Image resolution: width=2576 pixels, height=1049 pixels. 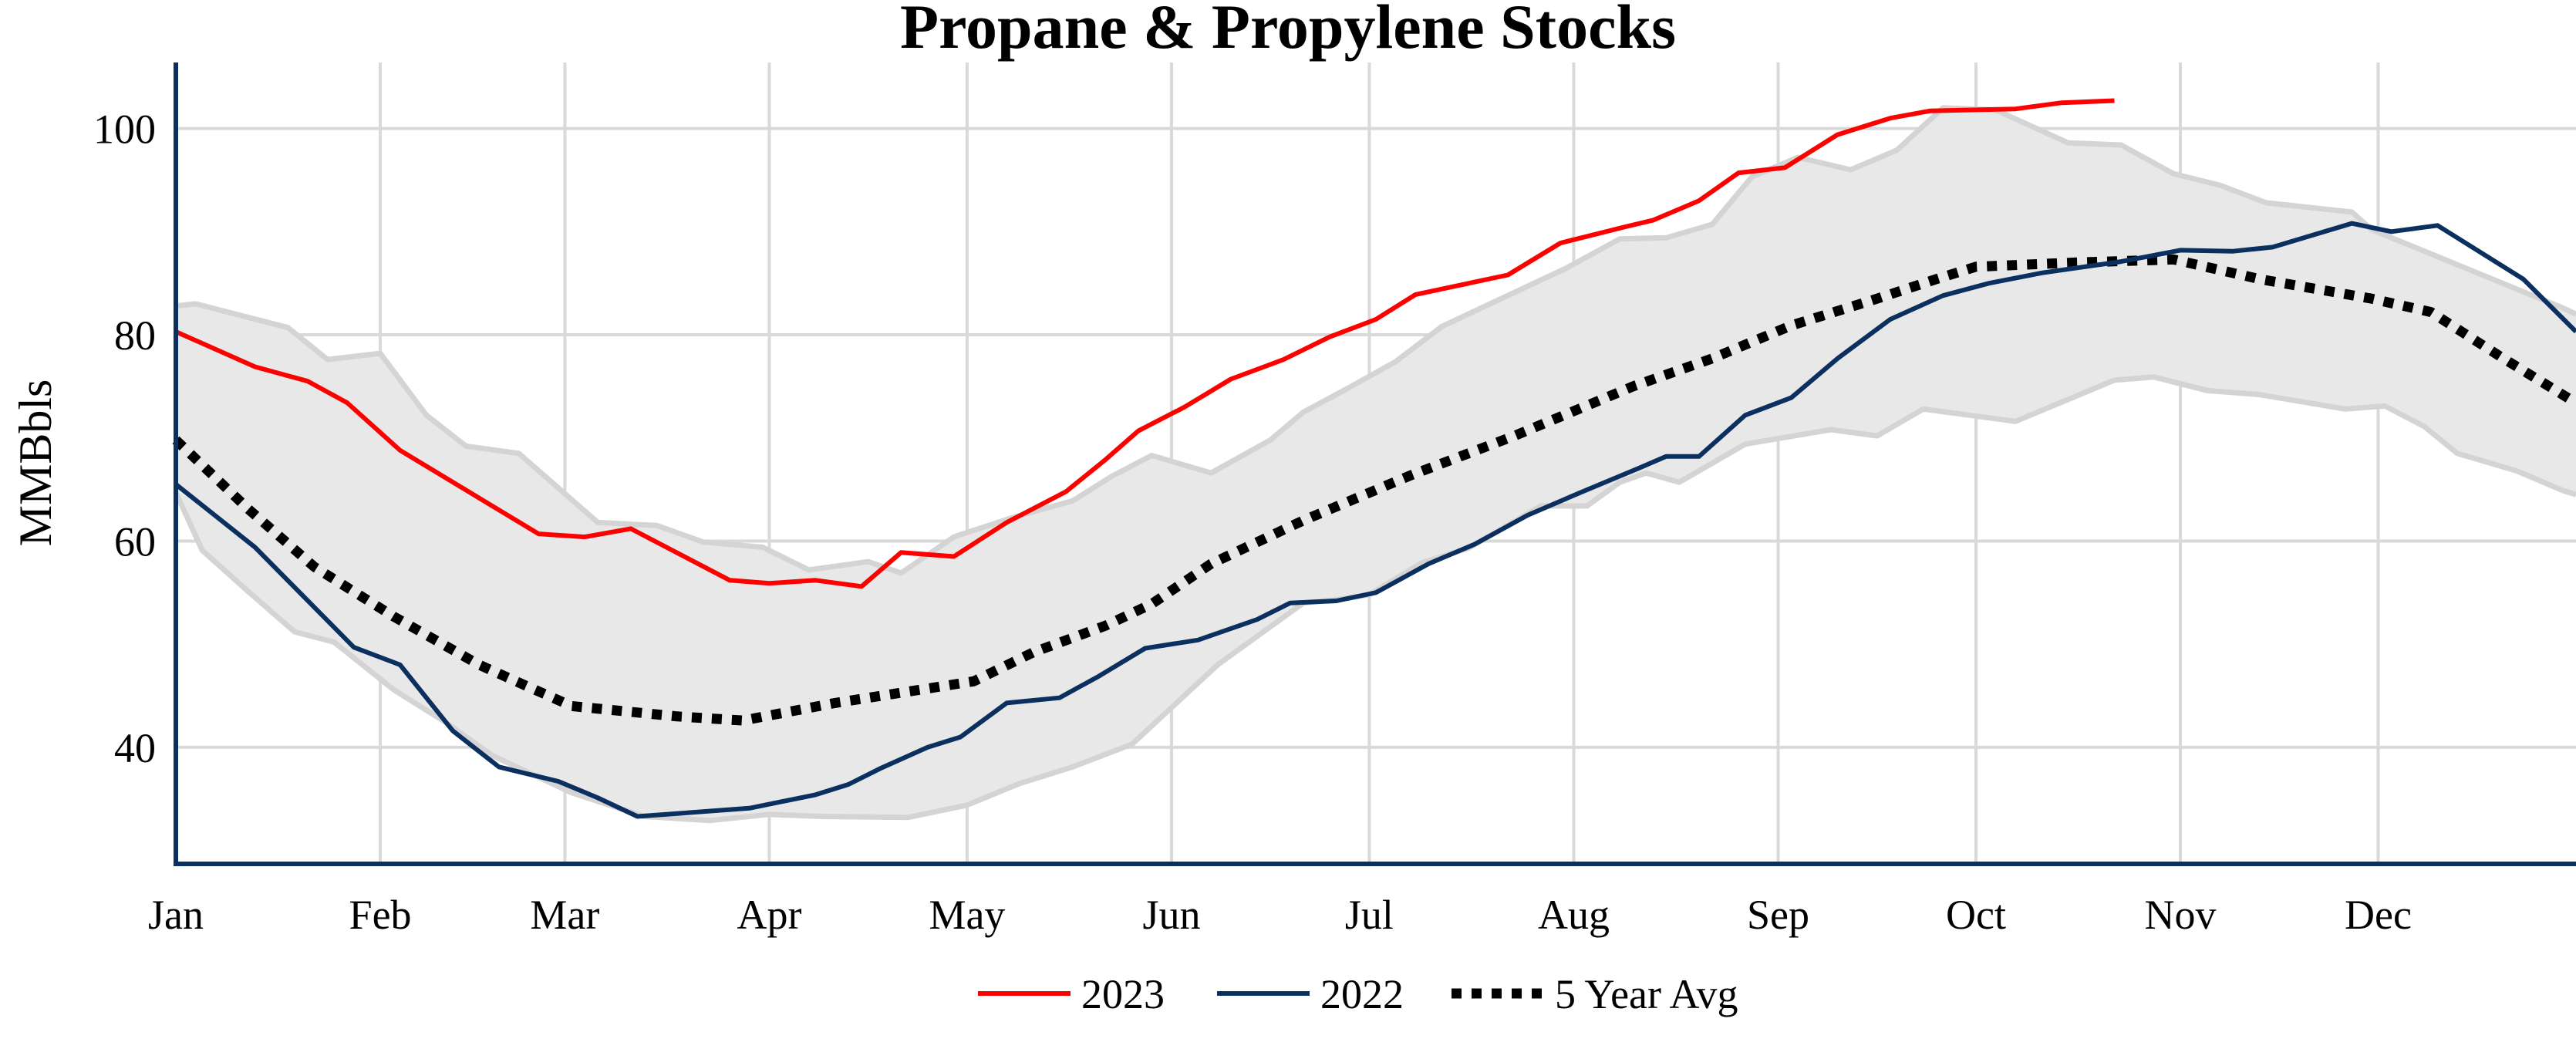 I want to click on x-tick-label: Dec, so click(x=2378, y=915).